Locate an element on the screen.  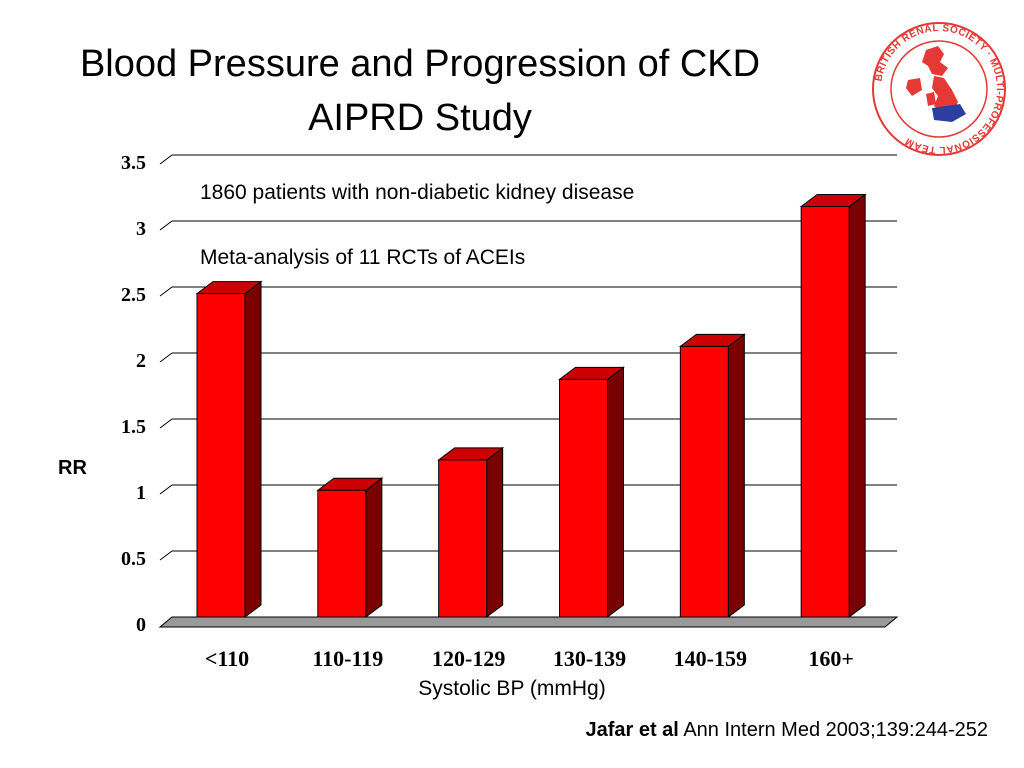
map-scotland-icon is located at coordinates (935, 61).